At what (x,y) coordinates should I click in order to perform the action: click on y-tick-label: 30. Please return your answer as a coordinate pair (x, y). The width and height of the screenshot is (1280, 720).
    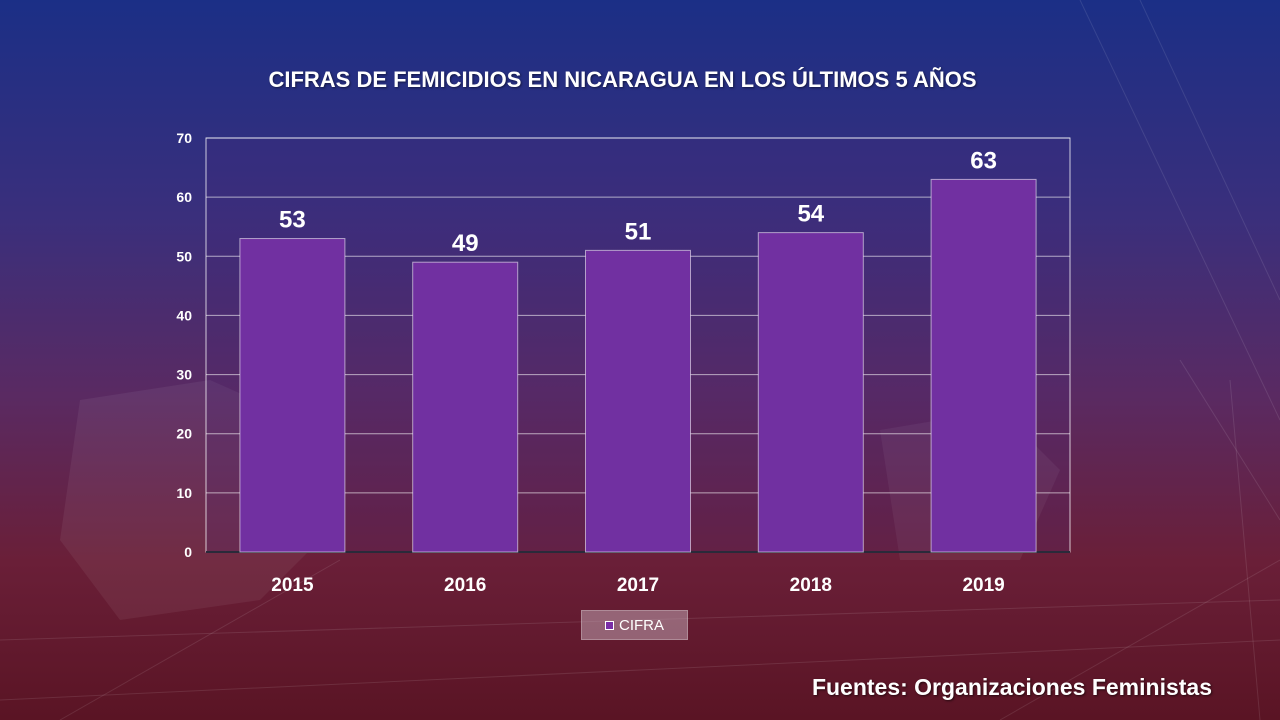
    Looking at the image, I should click on (184, 375).